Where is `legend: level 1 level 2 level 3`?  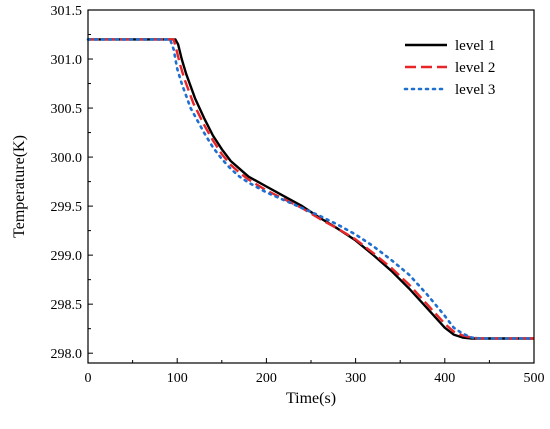 legend: level 1 level 2 level 3 is located at coordinates (449, 68).